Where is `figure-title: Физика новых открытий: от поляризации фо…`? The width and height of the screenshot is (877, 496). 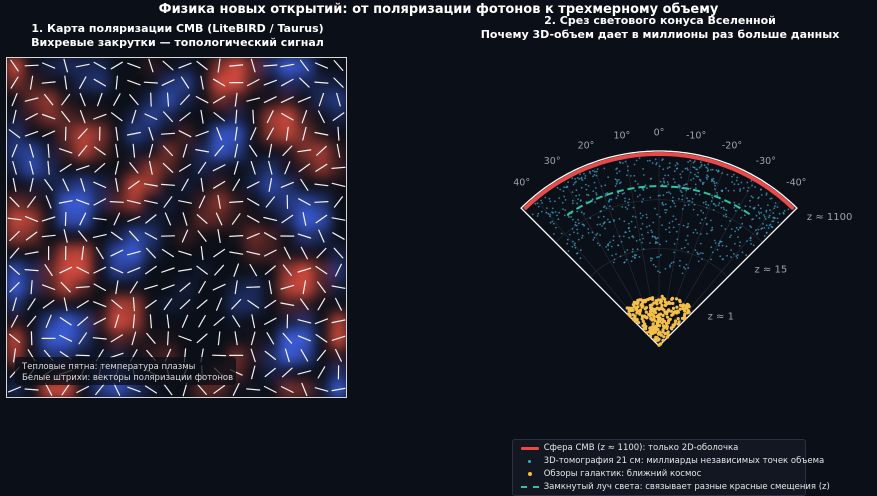 figure-title: Физика новых открытий: от поляризации фо… is located at coordinates (438, 9).